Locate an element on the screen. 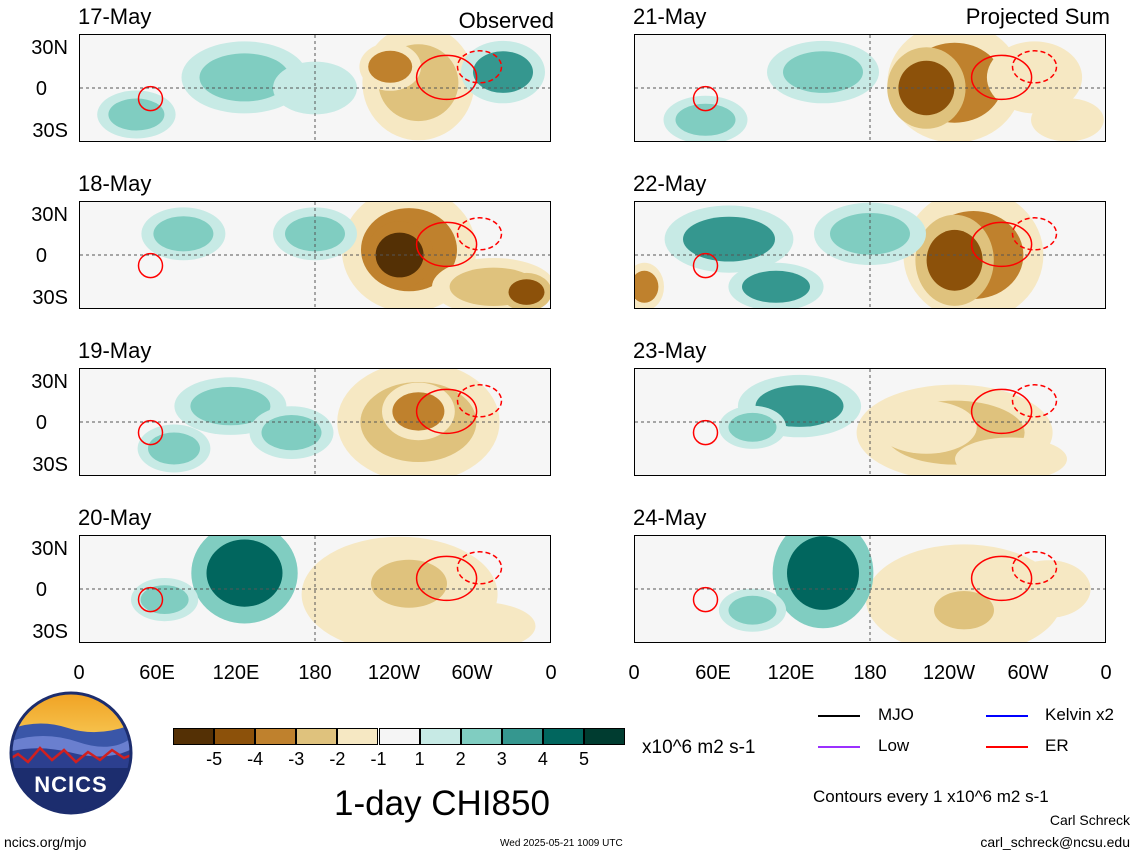 The width and height of the screenshot is (1135, 856). map-panel-17-may is located at coordinates (315, 88).